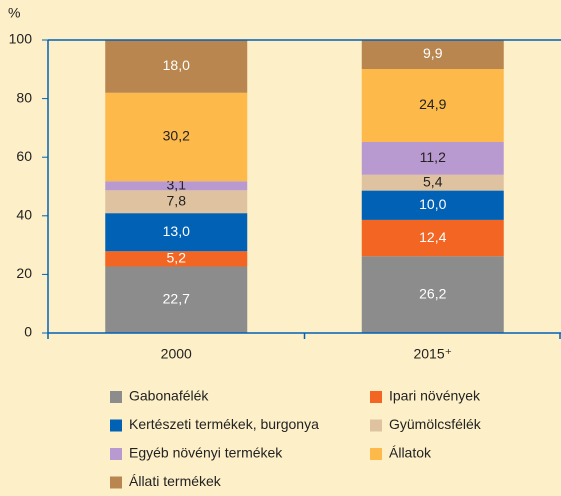  Describe the element at coordinates (14, 13) in the screenshot. I see `y-axis-label: %` at that location.